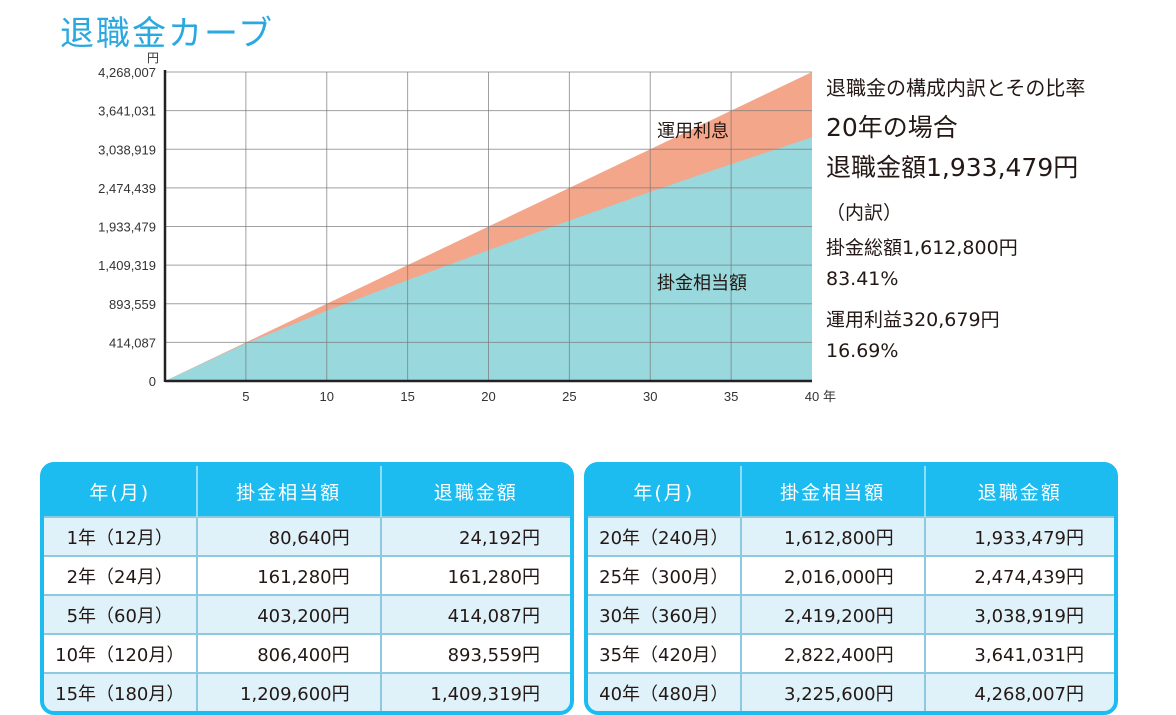 The height and width of the screenshot is (715, 1176). Describe the element at coordinates (127, 188) in the screenshot. I see `y-tick-label: 2,474,439` at that location.